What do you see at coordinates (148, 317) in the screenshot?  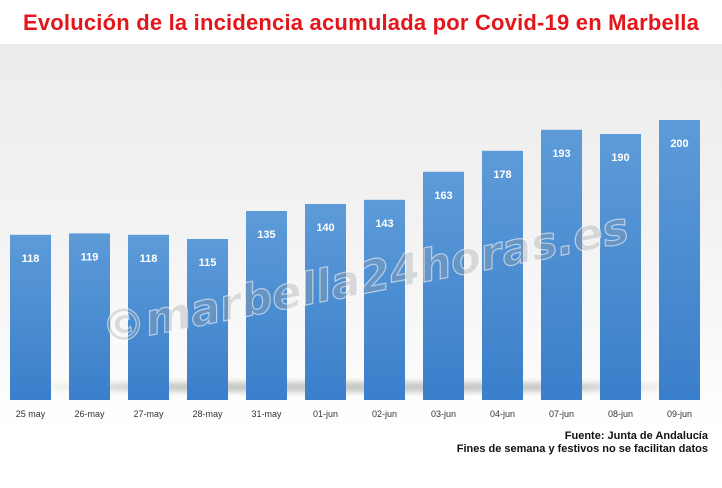 I see `bar-27-may` at bounding box center [148, 317].